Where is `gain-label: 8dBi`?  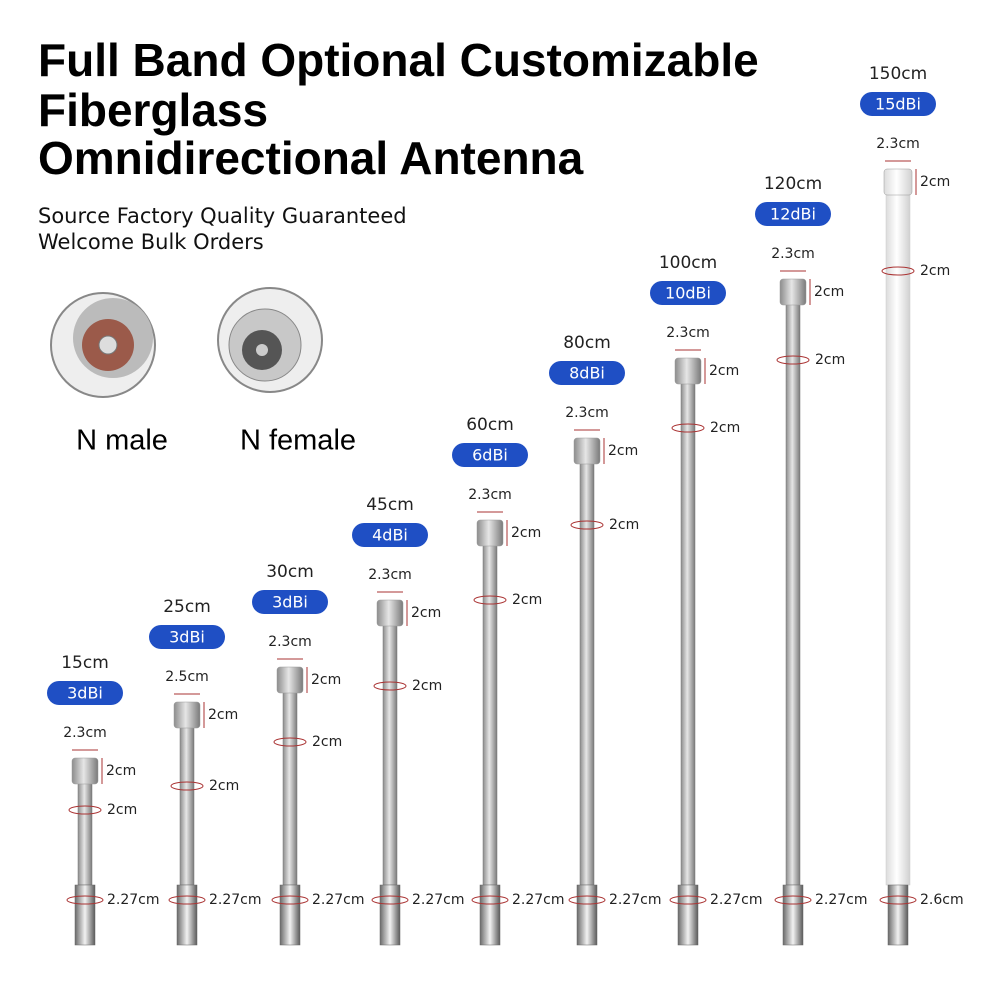
gain-label: 8dBi is located at coordinates (587, 373).